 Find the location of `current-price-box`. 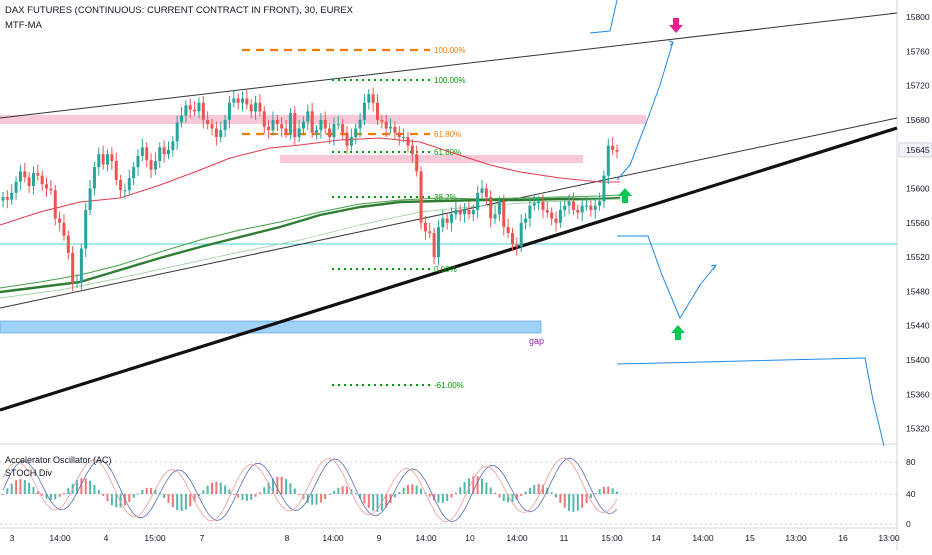

current-price-box is located at coordinates (915, 150).